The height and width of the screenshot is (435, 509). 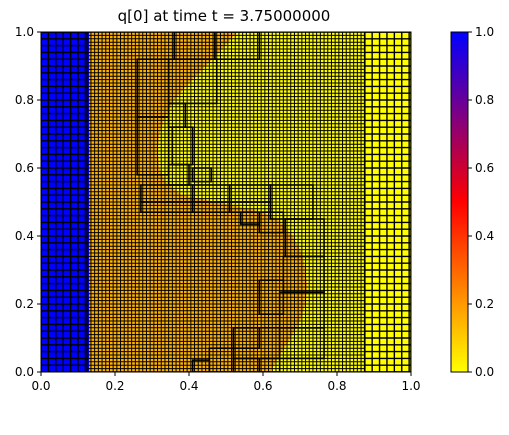 I want to click on y-tick-label: 0.0, so click(x=24, y=372).